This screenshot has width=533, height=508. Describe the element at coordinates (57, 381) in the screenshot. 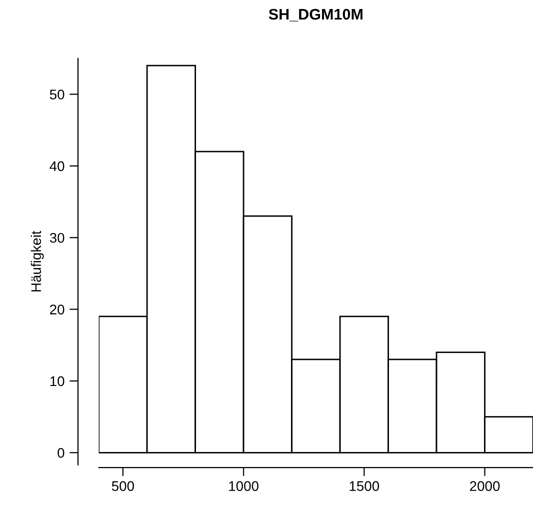

I see `y-tick-label: 10` at that location.